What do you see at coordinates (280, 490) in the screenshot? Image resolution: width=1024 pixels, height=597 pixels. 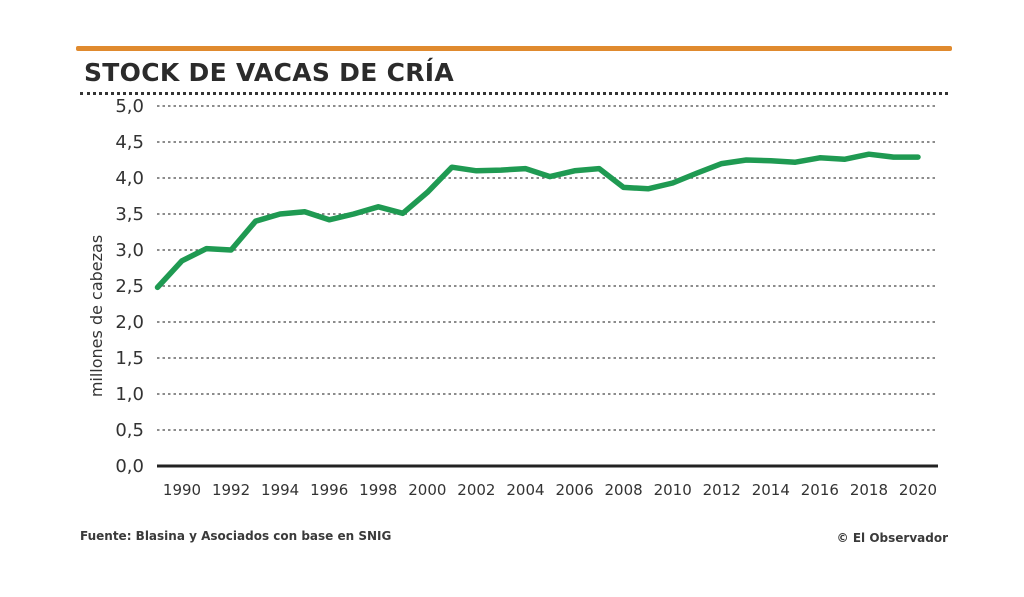 I see `x-tick-label: 1994` at bounding box center [280, 490].